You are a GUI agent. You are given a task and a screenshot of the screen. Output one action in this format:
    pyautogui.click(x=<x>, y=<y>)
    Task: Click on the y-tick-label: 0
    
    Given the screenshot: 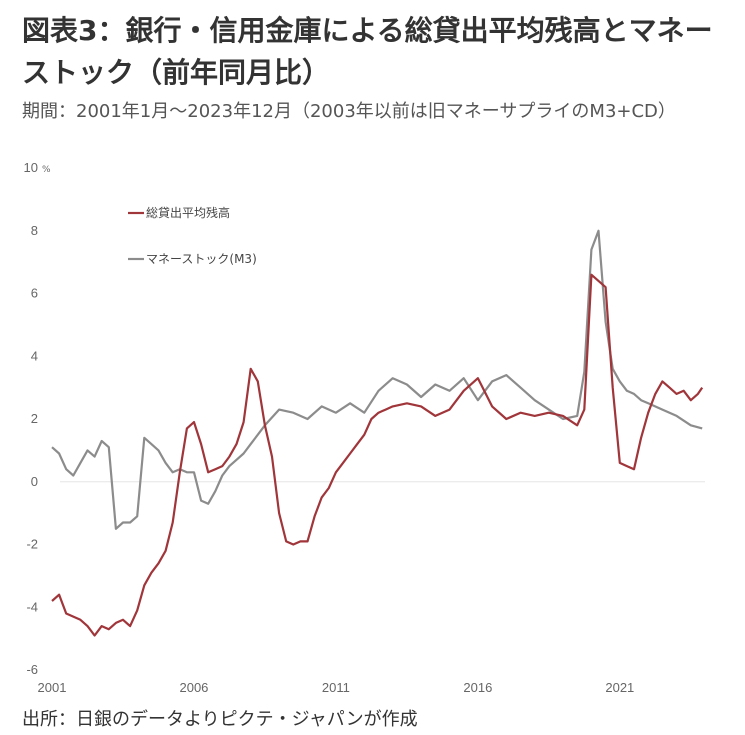 What is the action you would take?
    pyautogui.click(x=34, y=481)
    